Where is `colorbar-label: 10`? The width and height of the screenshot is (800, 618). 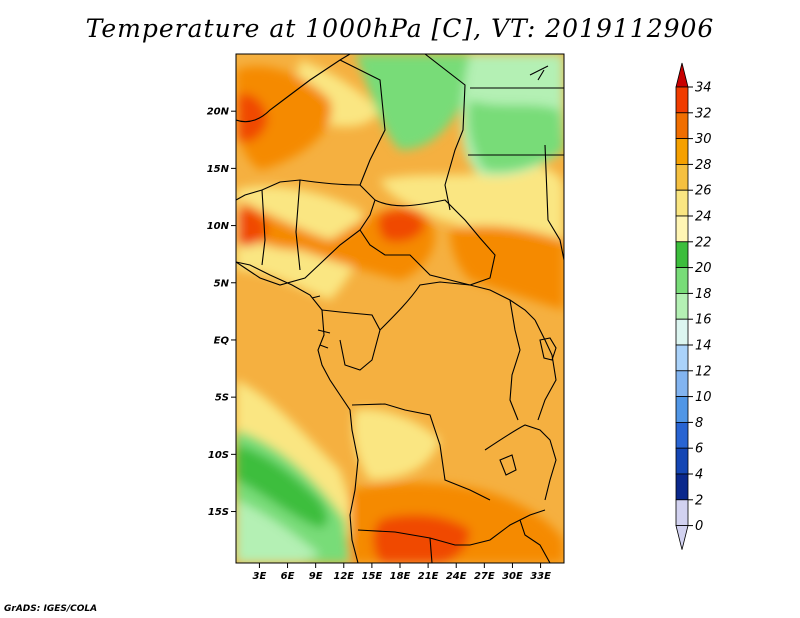 colorbar-label: 10 is located at coordinates (703, 397).